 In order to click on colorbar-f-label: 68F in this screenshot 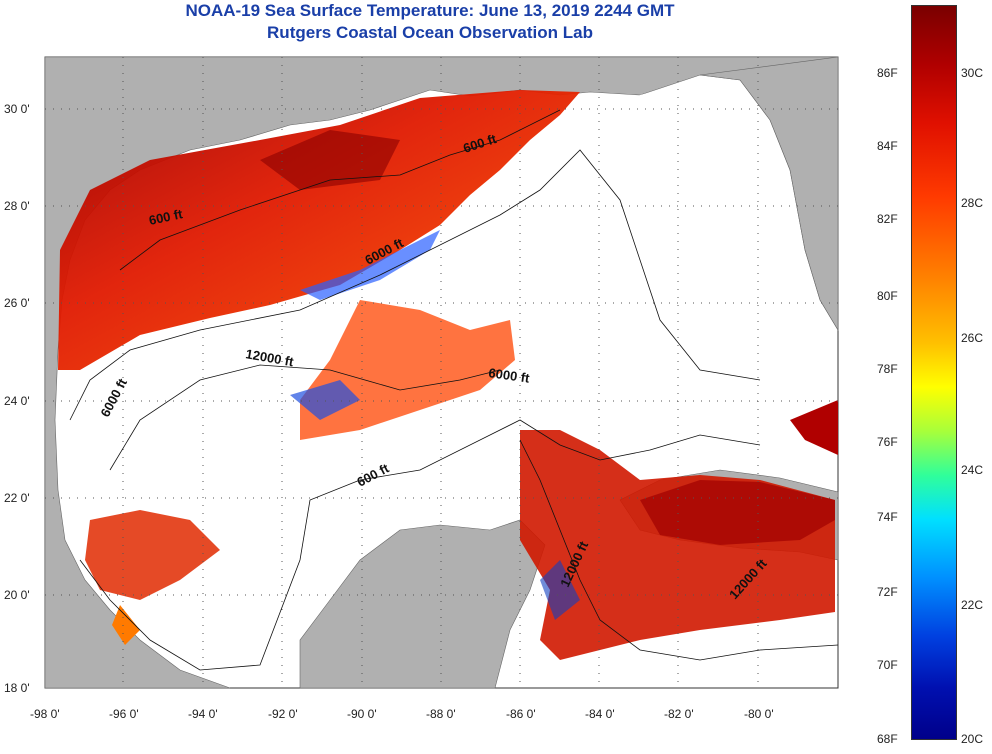, I will do `click(887, 739)`.